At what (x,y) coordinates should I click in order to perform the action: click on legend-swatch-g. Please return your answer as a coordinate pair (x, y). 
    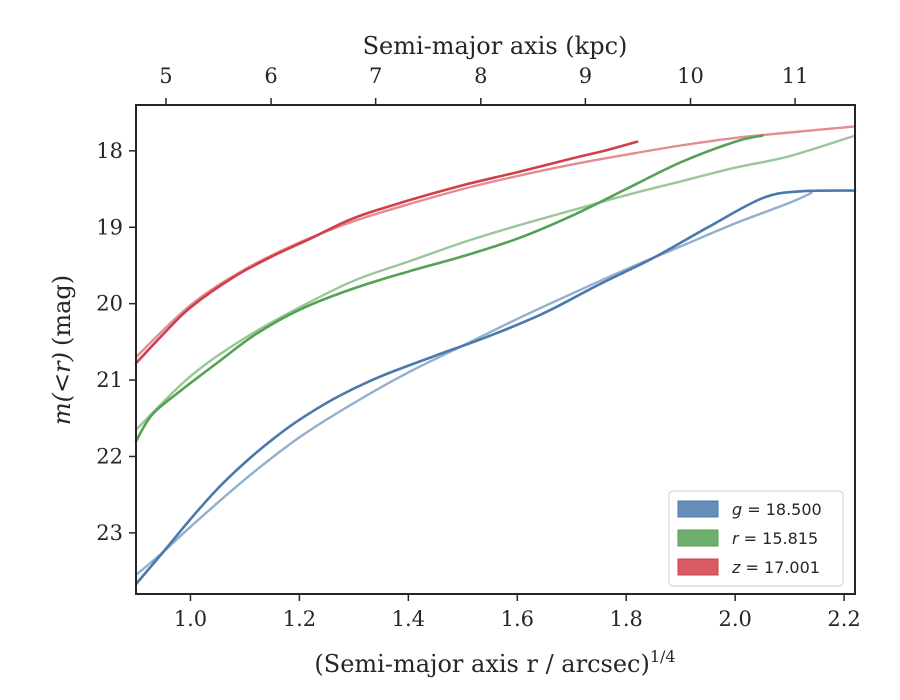
    Looking at the image, I should click on (698, 509).